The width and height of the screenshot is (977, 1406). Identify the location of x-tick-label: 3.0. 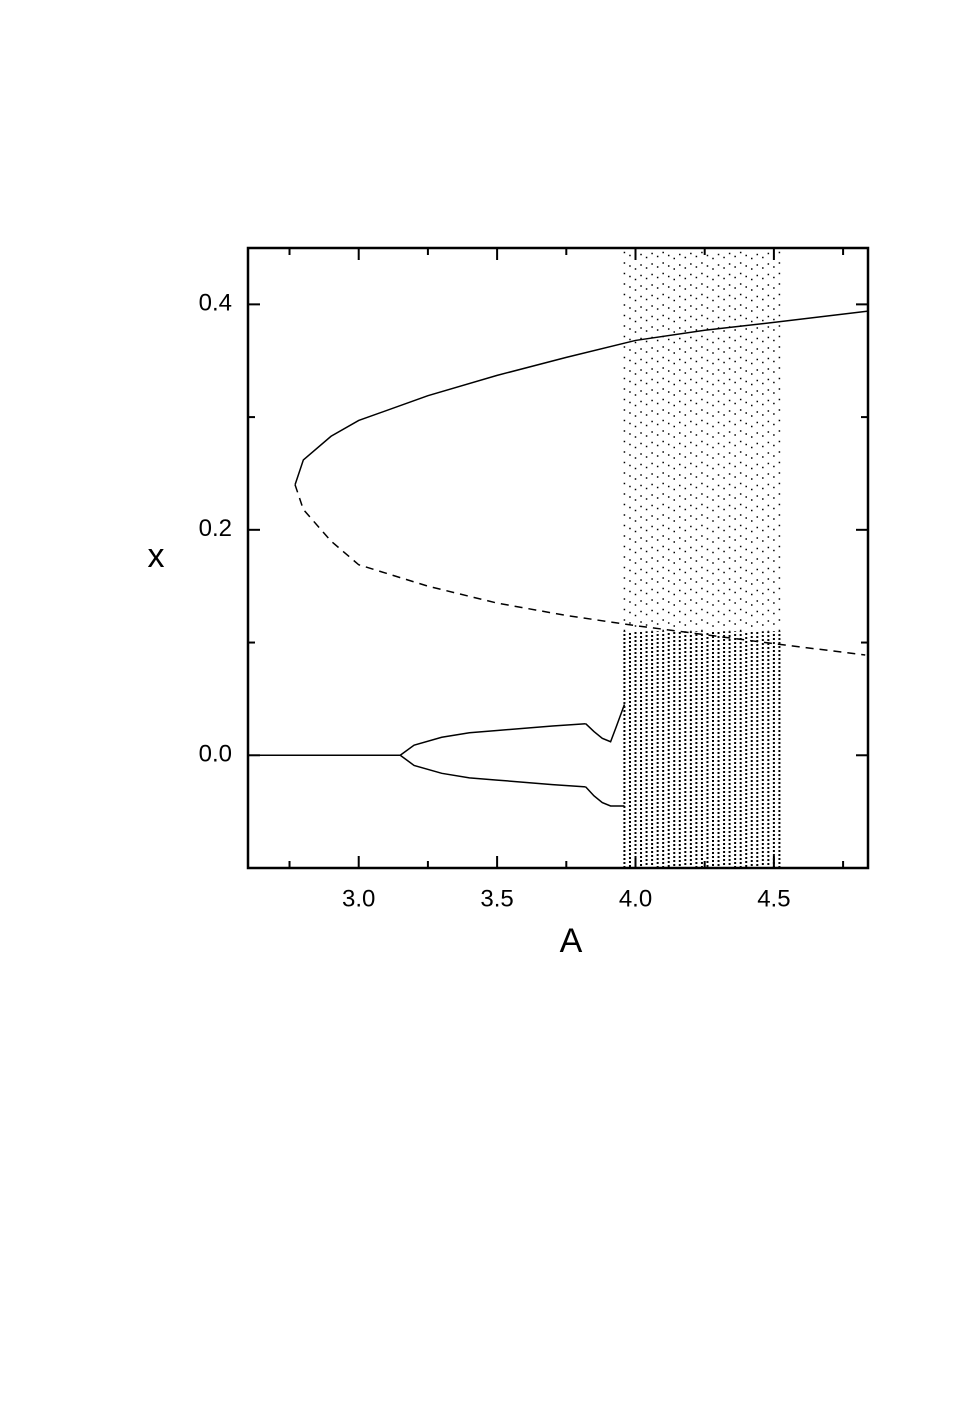
(358, 898).